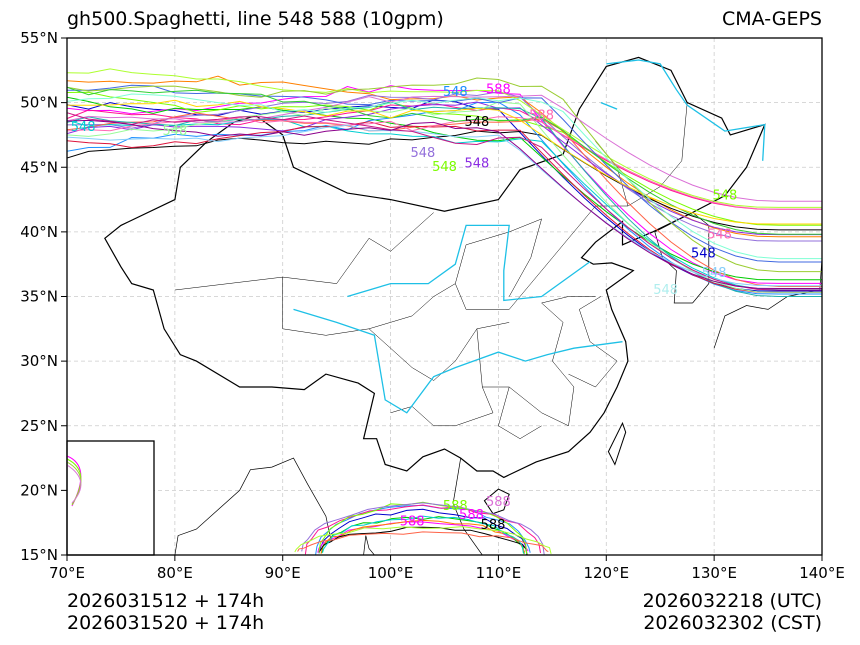 This screenshot has height=645, width=860. Describe the element at coordinates (39, 103) in the screenshot. I see `lat-tick-label: 50°N` at that location.